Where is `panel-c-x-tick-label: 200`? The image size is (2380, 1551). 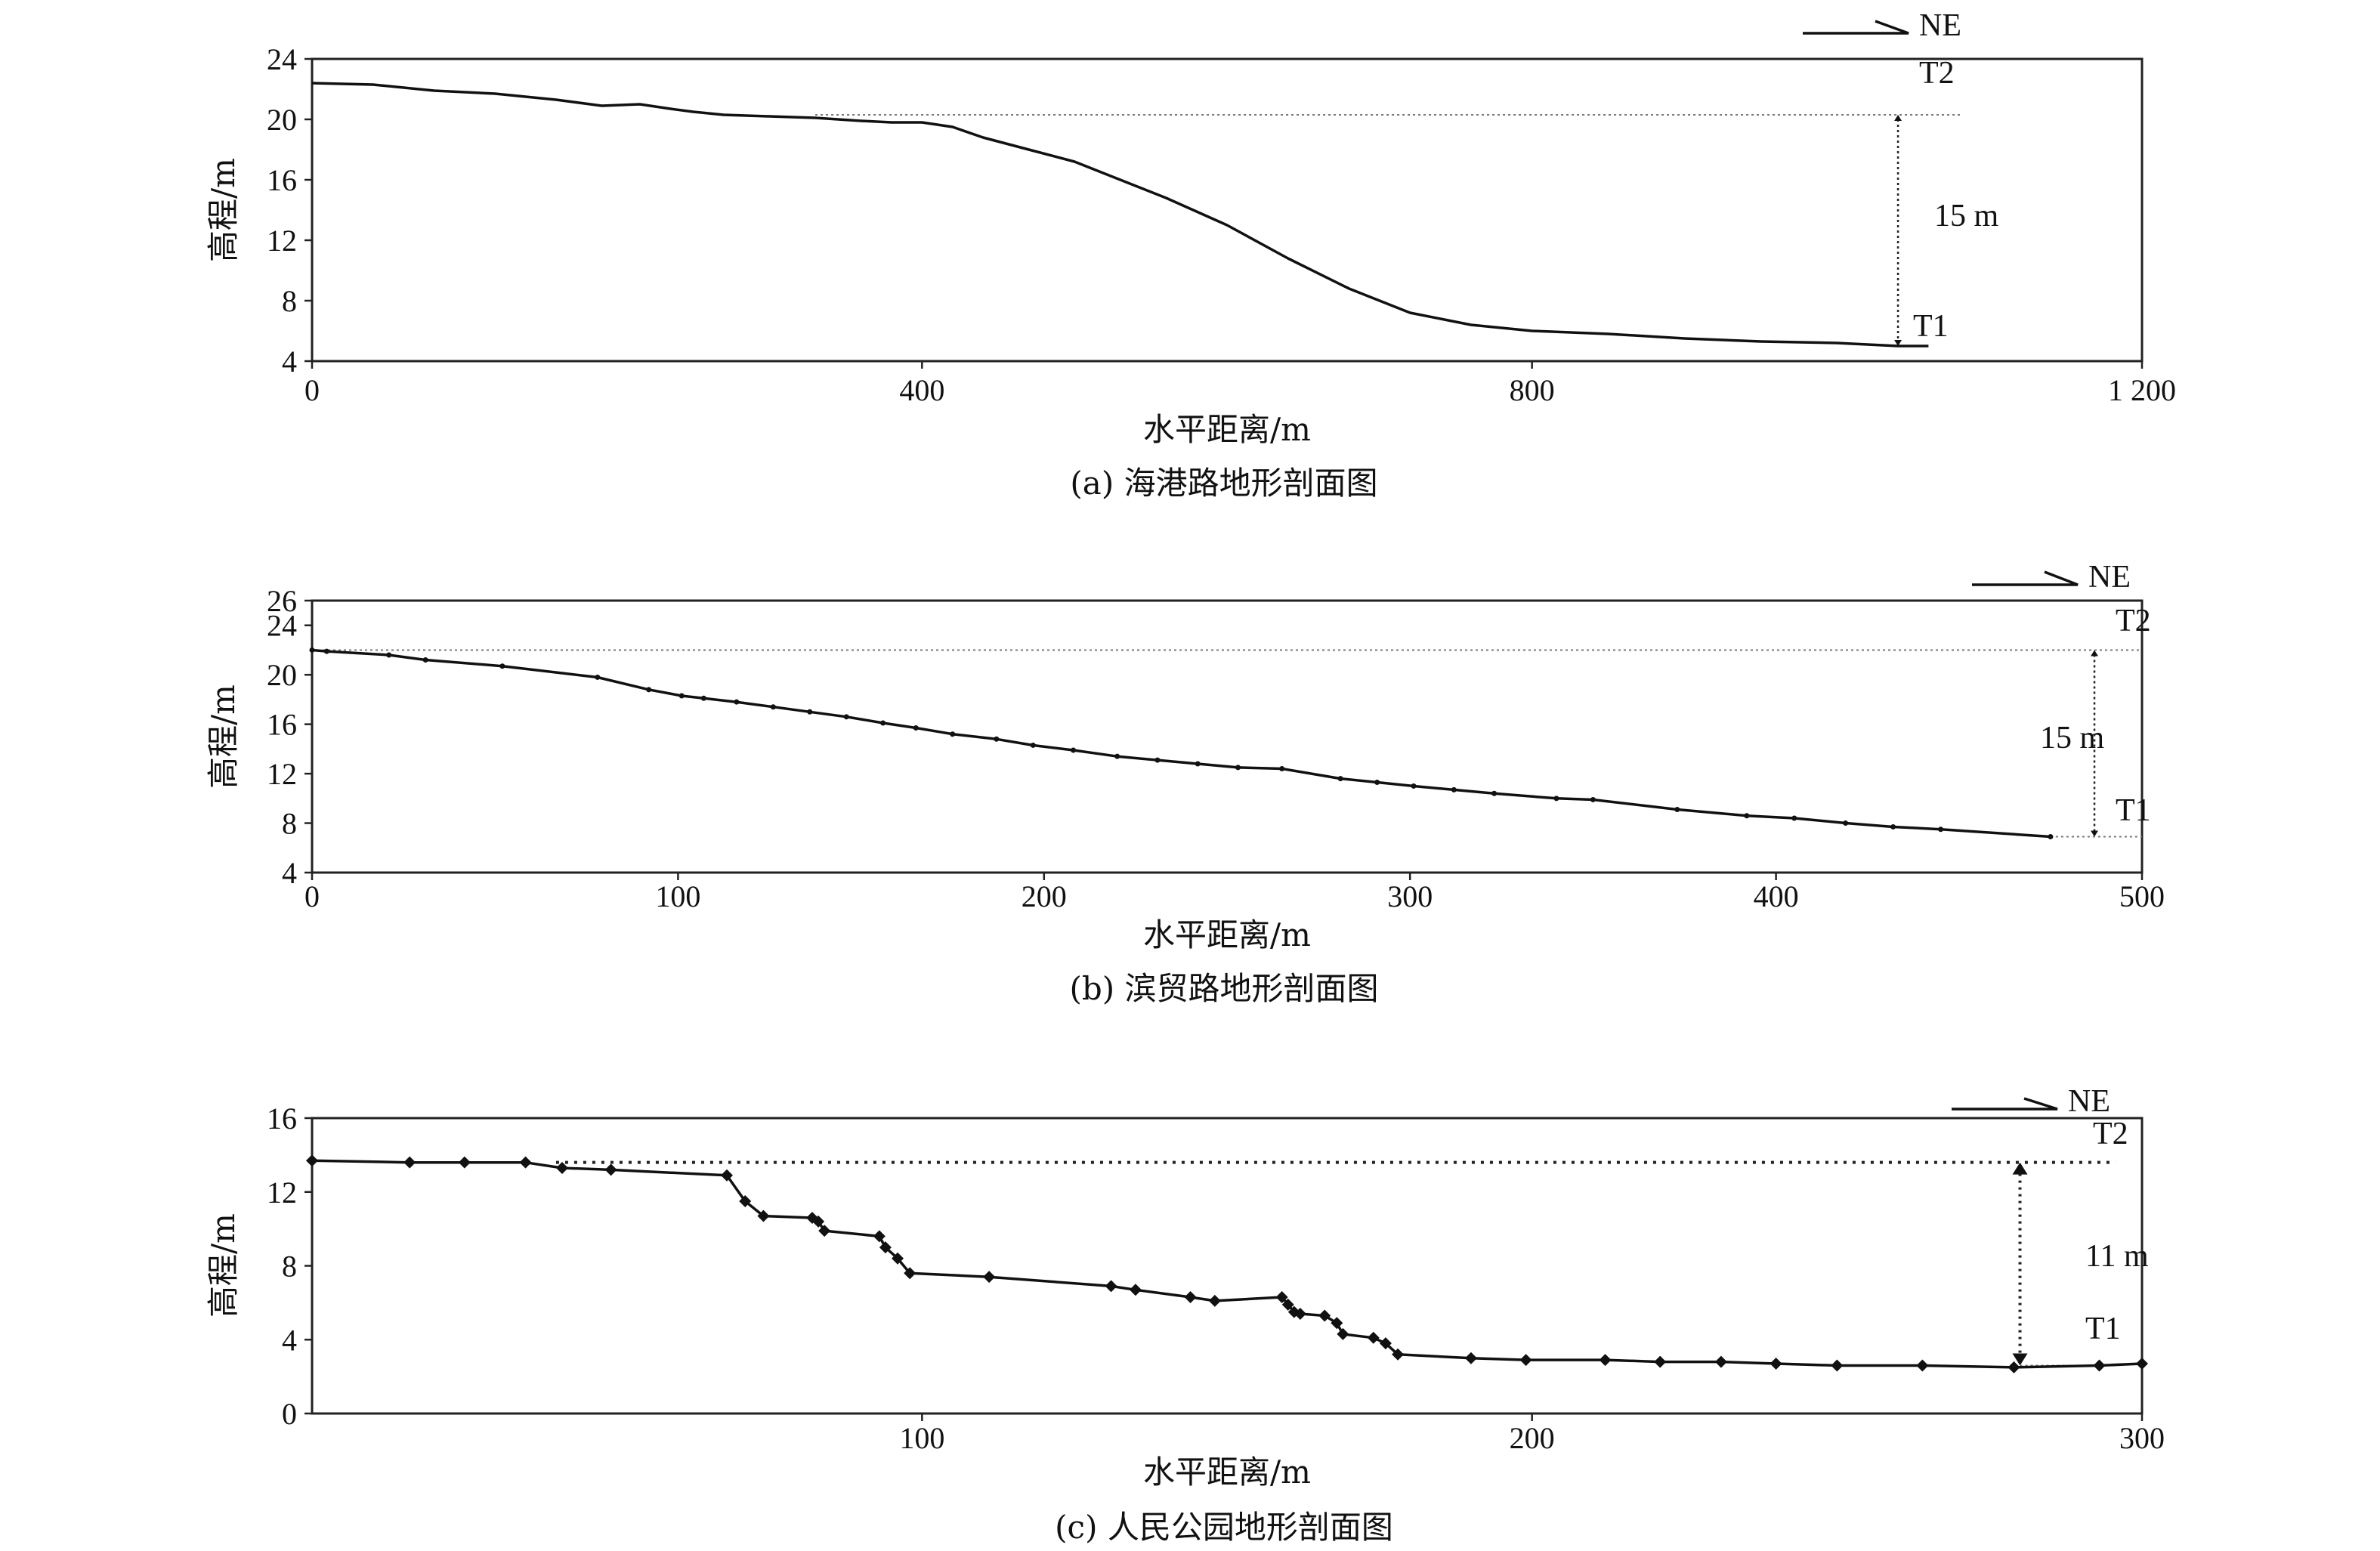 panel-c-x-tick-label: 200 is located at coordinates (1532, 1438).